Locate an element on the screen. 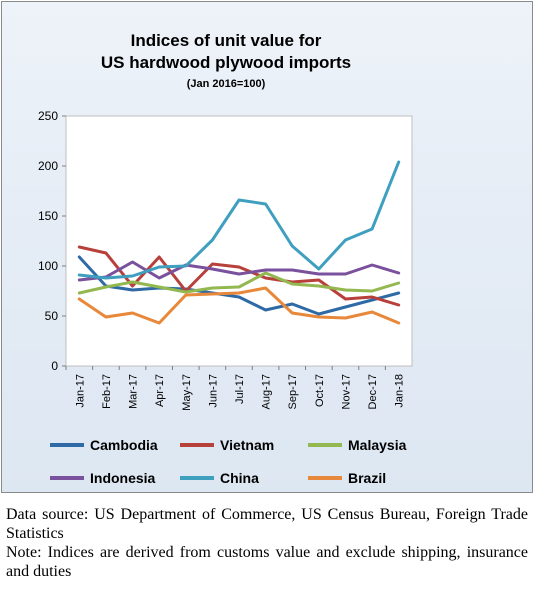 Image resolution: width=536 pixels, height=595 pixels. series-line-china is located at coordinates (239, 220).